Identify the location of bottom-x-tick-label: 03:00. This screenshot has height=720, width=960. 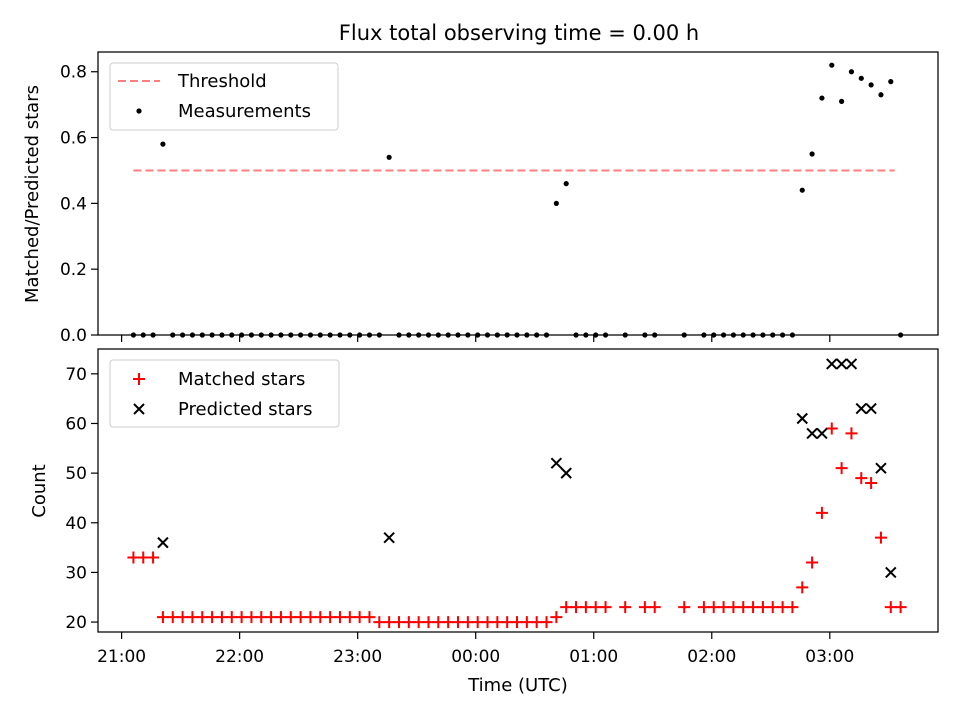
(829, 657).